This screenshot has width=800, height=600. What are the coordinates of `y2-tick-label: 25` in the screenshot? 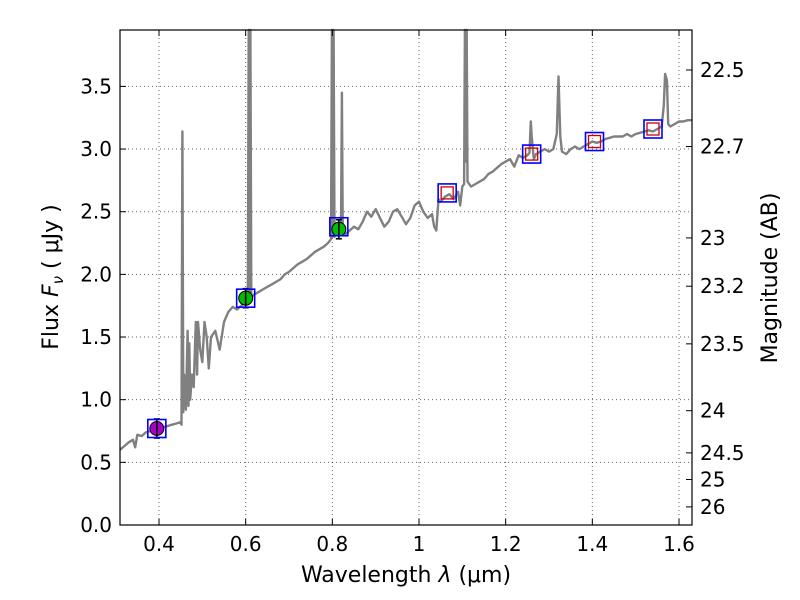 It's located at (712, 480).